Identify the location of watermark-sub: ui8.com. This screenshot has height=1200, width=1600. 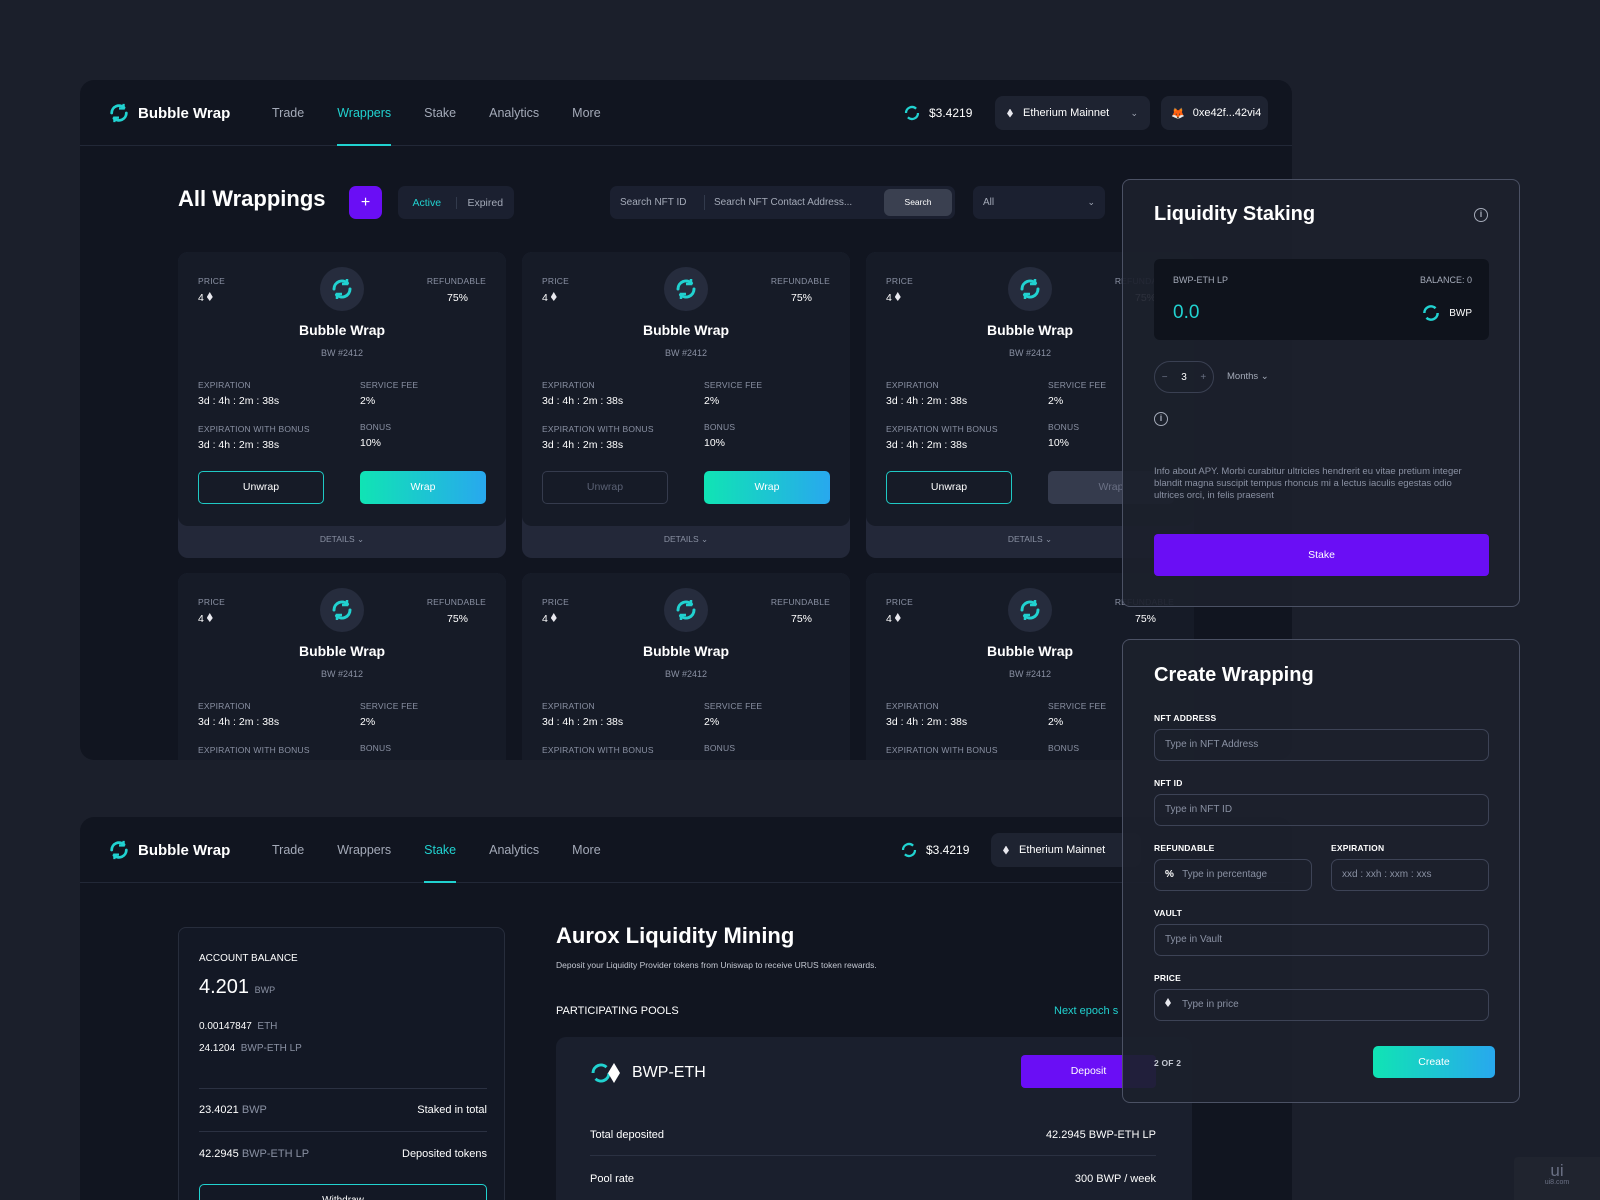
(1557, 1182).